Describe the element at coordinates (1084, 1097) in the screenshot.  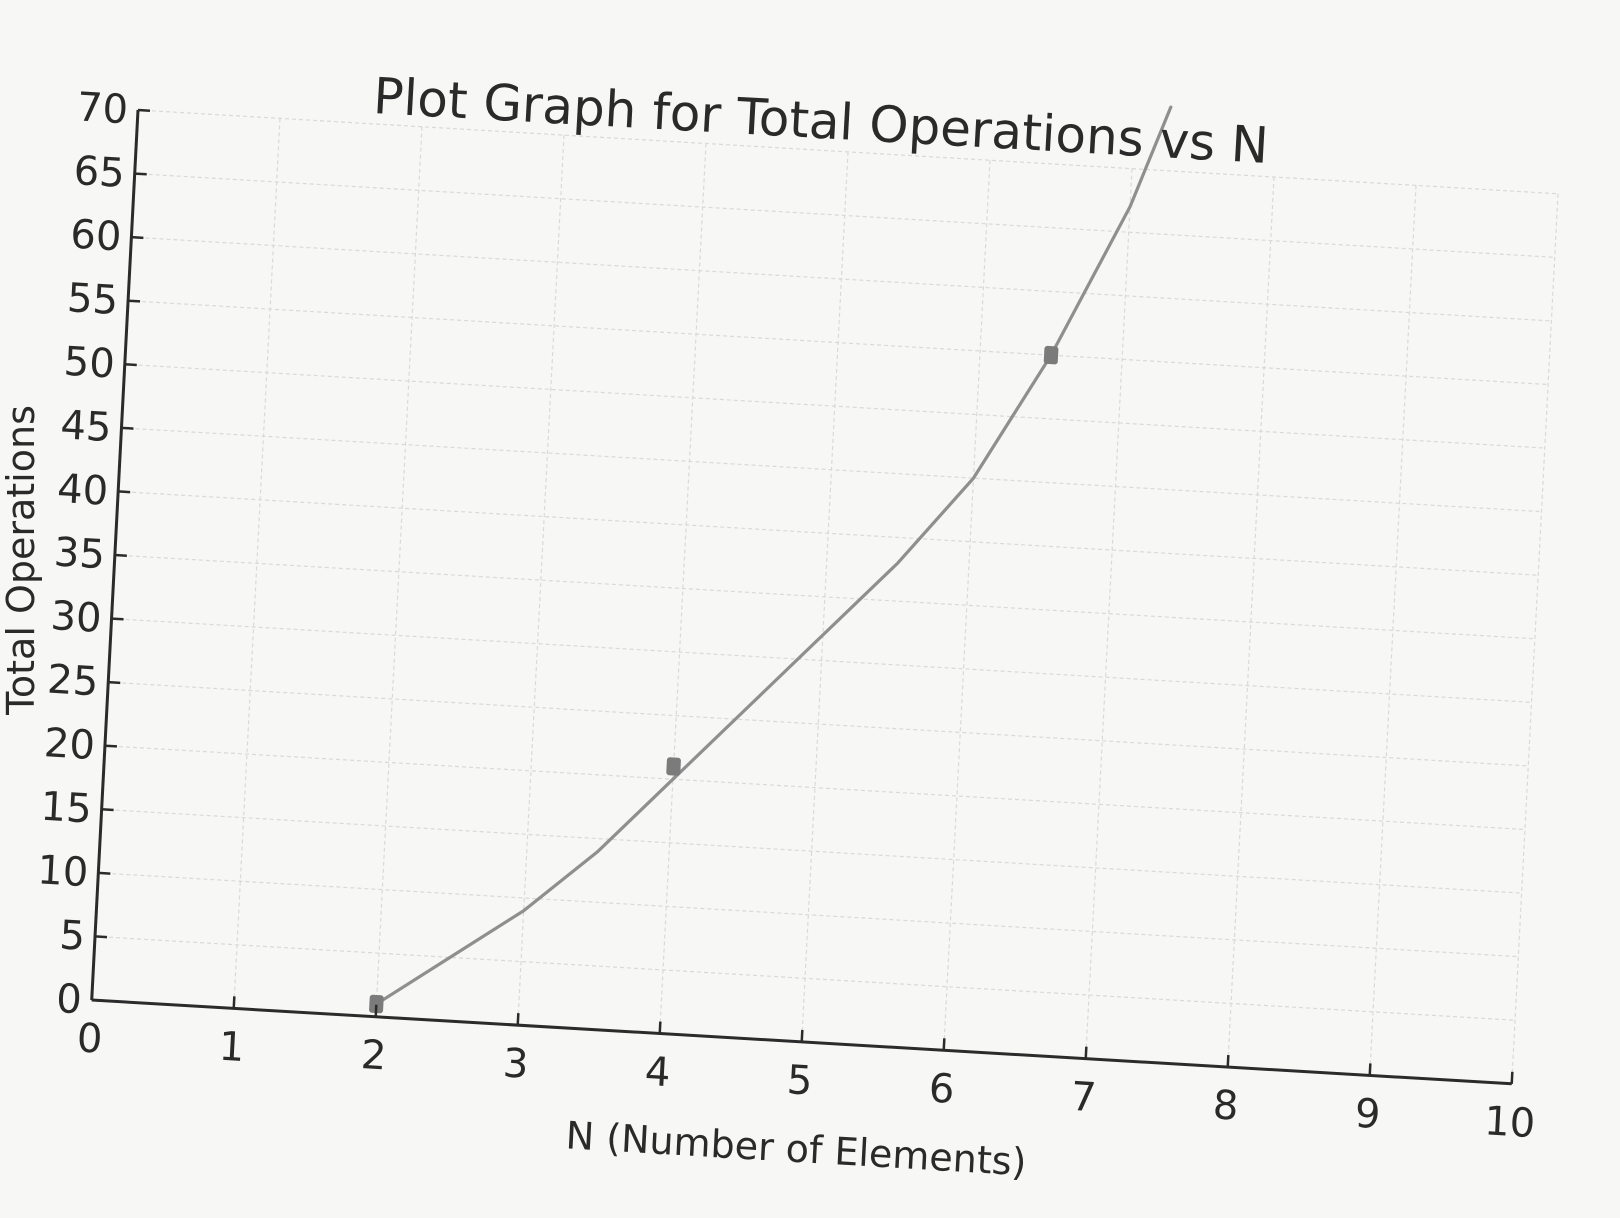
I see `x-tick-label: 7` at that location.